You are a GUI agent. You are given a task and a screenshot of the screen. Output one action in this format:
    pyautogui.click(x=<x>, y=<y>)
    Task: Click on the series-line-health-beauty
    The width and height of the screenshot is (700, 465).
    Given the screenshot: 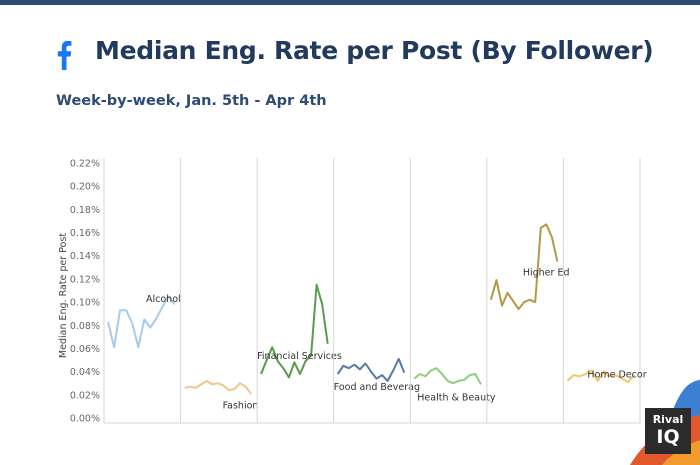 What is the action you would take?
    pyautogui.click(x=447, y=376)
    